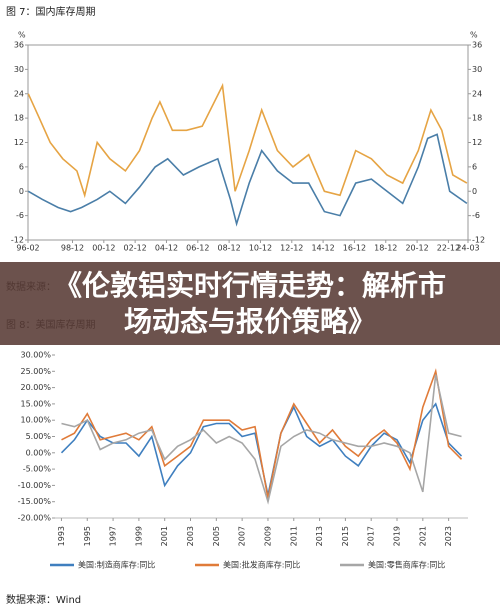 This screenshot has height=614, width=500. What do you see at coordinates (242, 536) in the screenshot?
I see `x-tick-label: 2007` at bounding box center [242, 536].